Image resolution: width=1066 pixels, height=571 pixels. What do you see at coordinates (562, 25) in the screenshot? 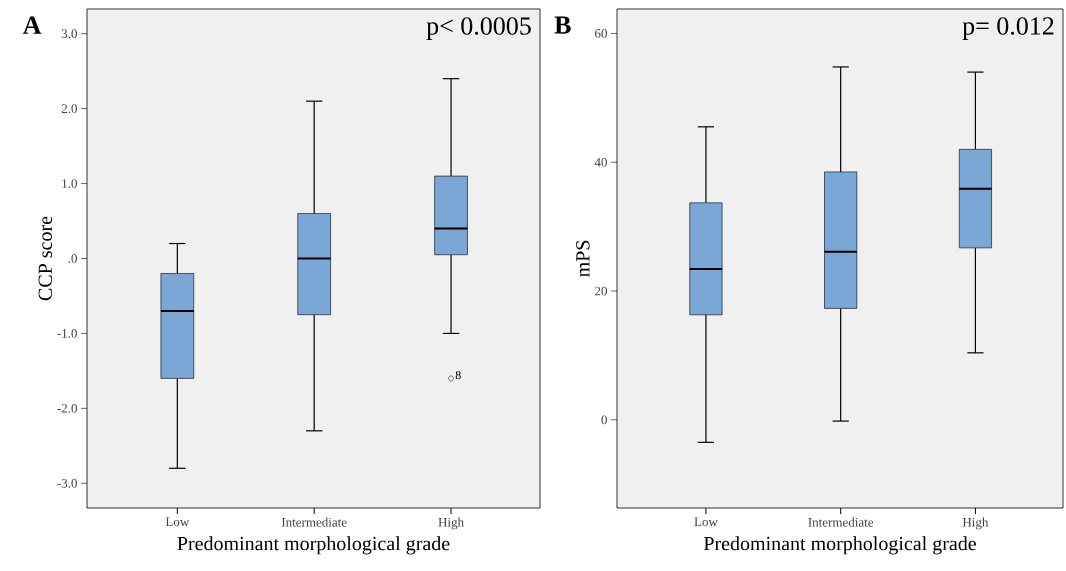
I see `chart-title: B` at bounding box center [562, 25].